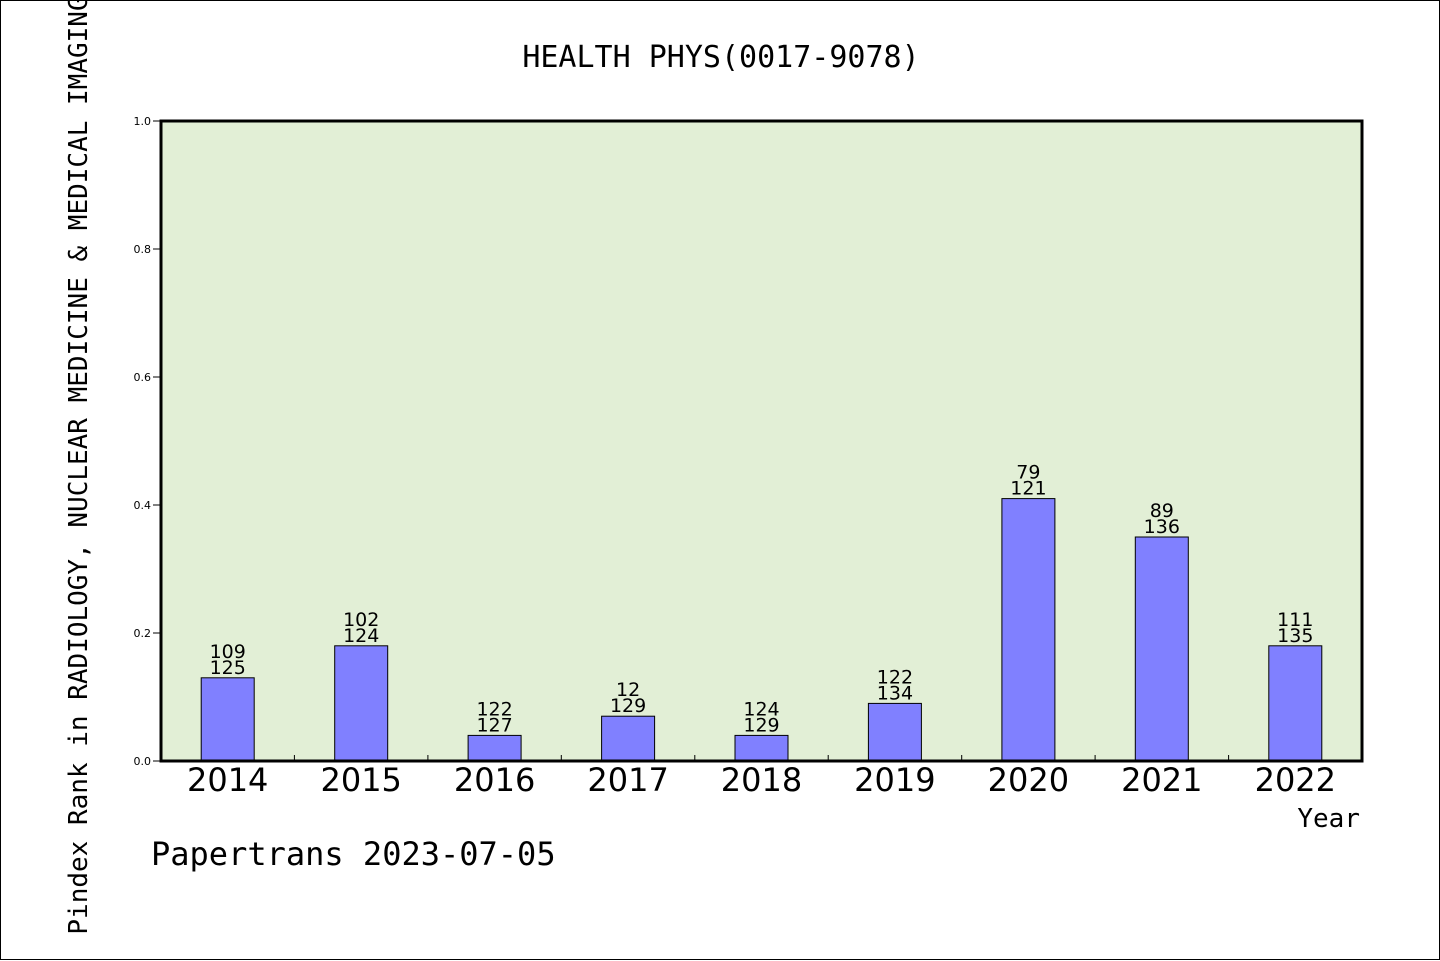  What do you see at coordinates (1295, 780) in the screenshot?
I see `x-tick-label-2022: 2022` at bounding box center [1295, 780].